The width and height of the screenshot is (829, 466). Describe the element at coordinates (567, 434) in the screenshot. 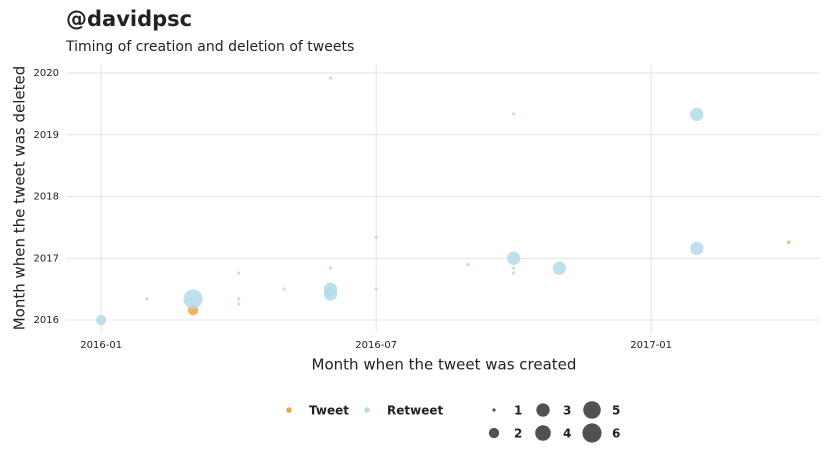

I see `size-legend-label: 4` at that location.